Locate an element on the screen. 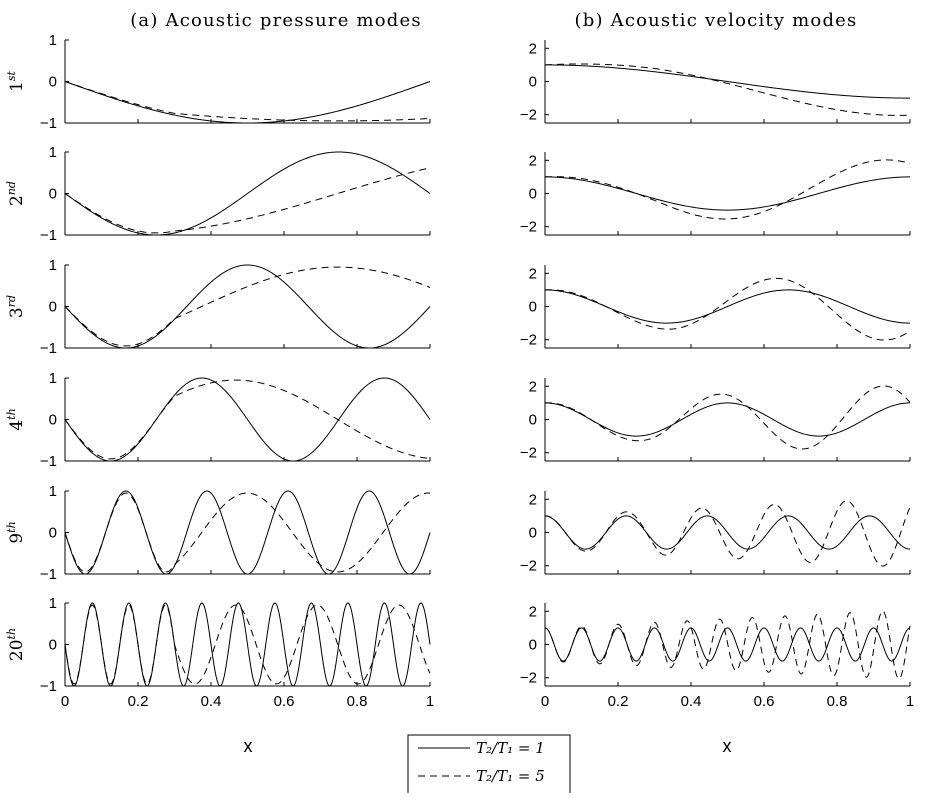 Image resolution: width=928 pixels, height=798 pixels. pressure-subplot-2: −1 0 1 2nd is located at coordinates (218, 194).